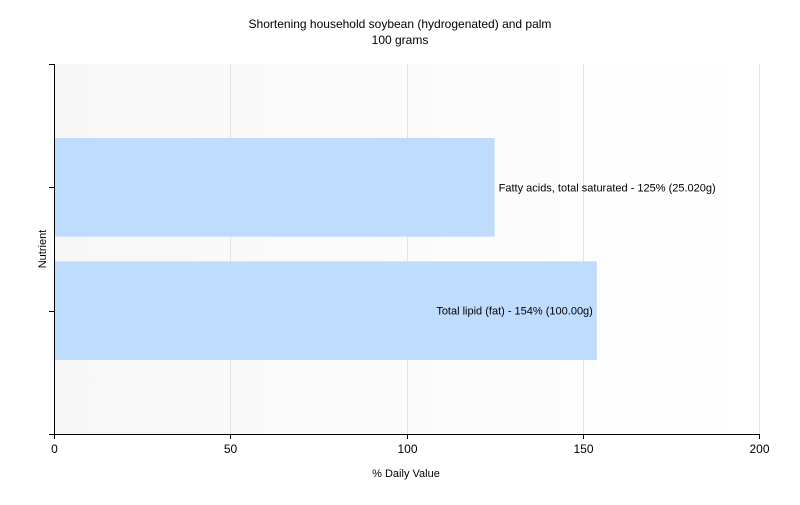  I want to click on x-tick-label: 150, so click(583, 449).